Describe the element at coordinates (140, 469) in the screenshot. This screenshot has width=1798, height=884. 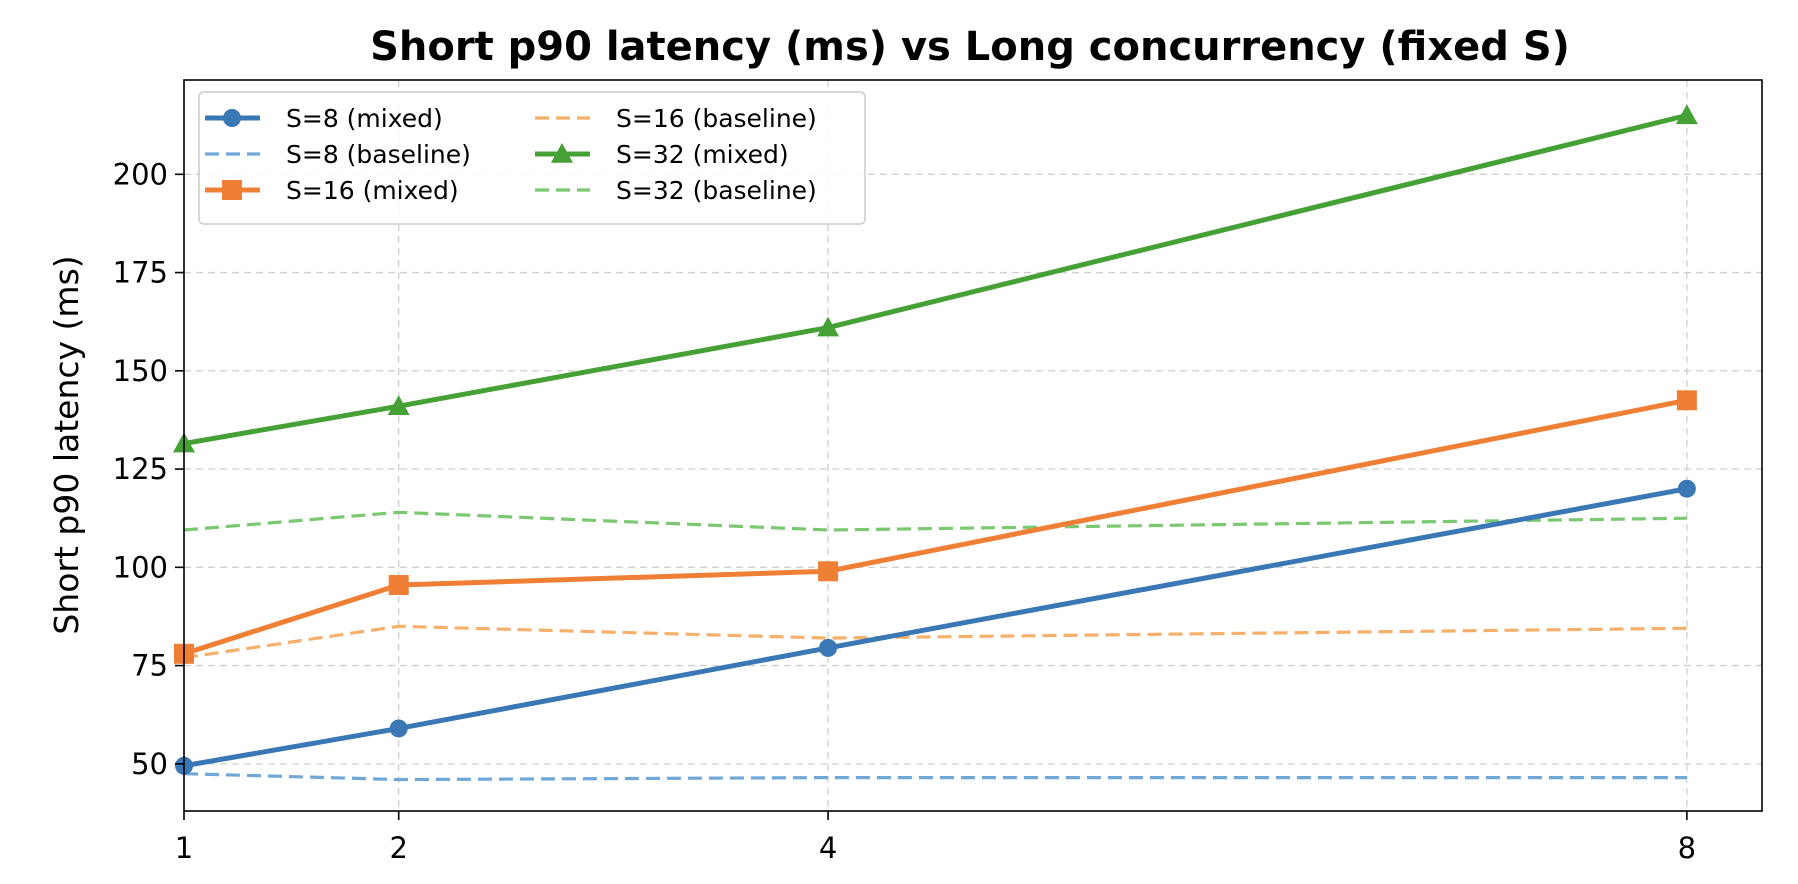
I see `y-tick-label: 125` at that location.